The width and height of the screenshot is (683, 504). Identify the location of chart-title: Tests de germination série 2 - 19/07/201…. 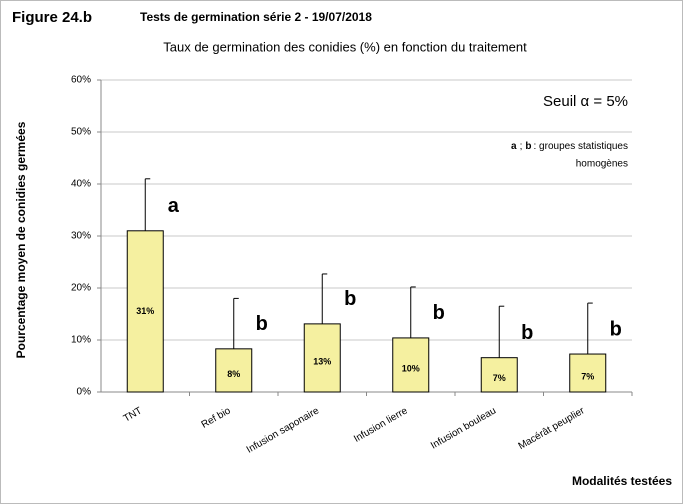
(256, 17).